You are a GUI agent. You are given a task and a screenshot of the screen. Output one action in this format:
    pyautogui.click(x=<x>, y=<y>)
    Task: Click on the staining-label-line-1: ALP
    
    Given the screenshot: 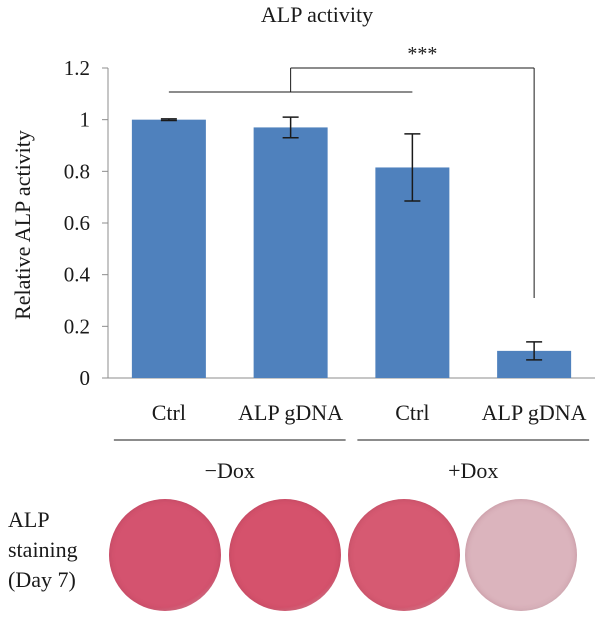 What is the action you would take?
    pyautogui.click(x=29, y=519)
    